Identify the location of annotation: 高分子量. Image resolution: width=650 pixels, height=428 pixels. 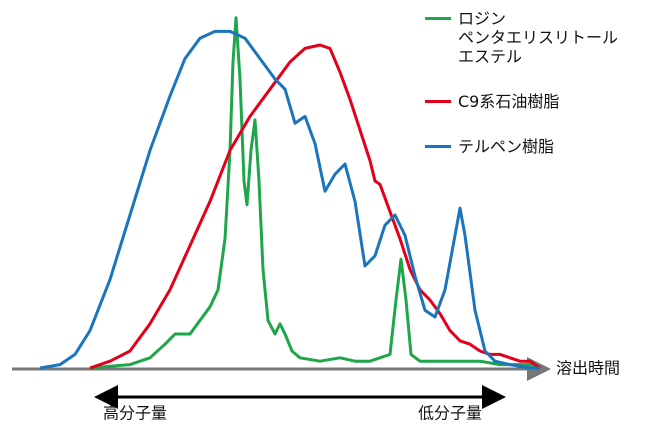
(135, 413).